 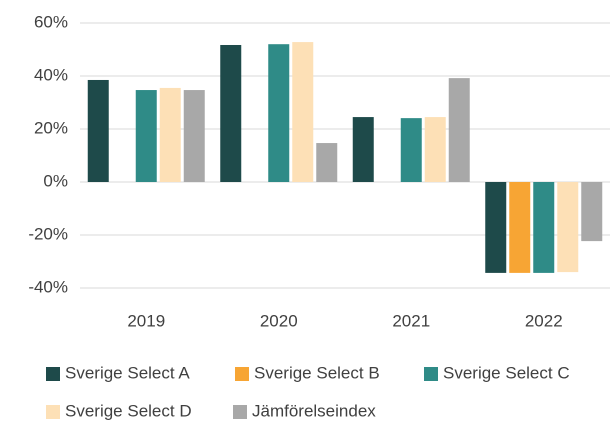 I want to click on y-tick-label: 20%, so click(x=51, y=127).